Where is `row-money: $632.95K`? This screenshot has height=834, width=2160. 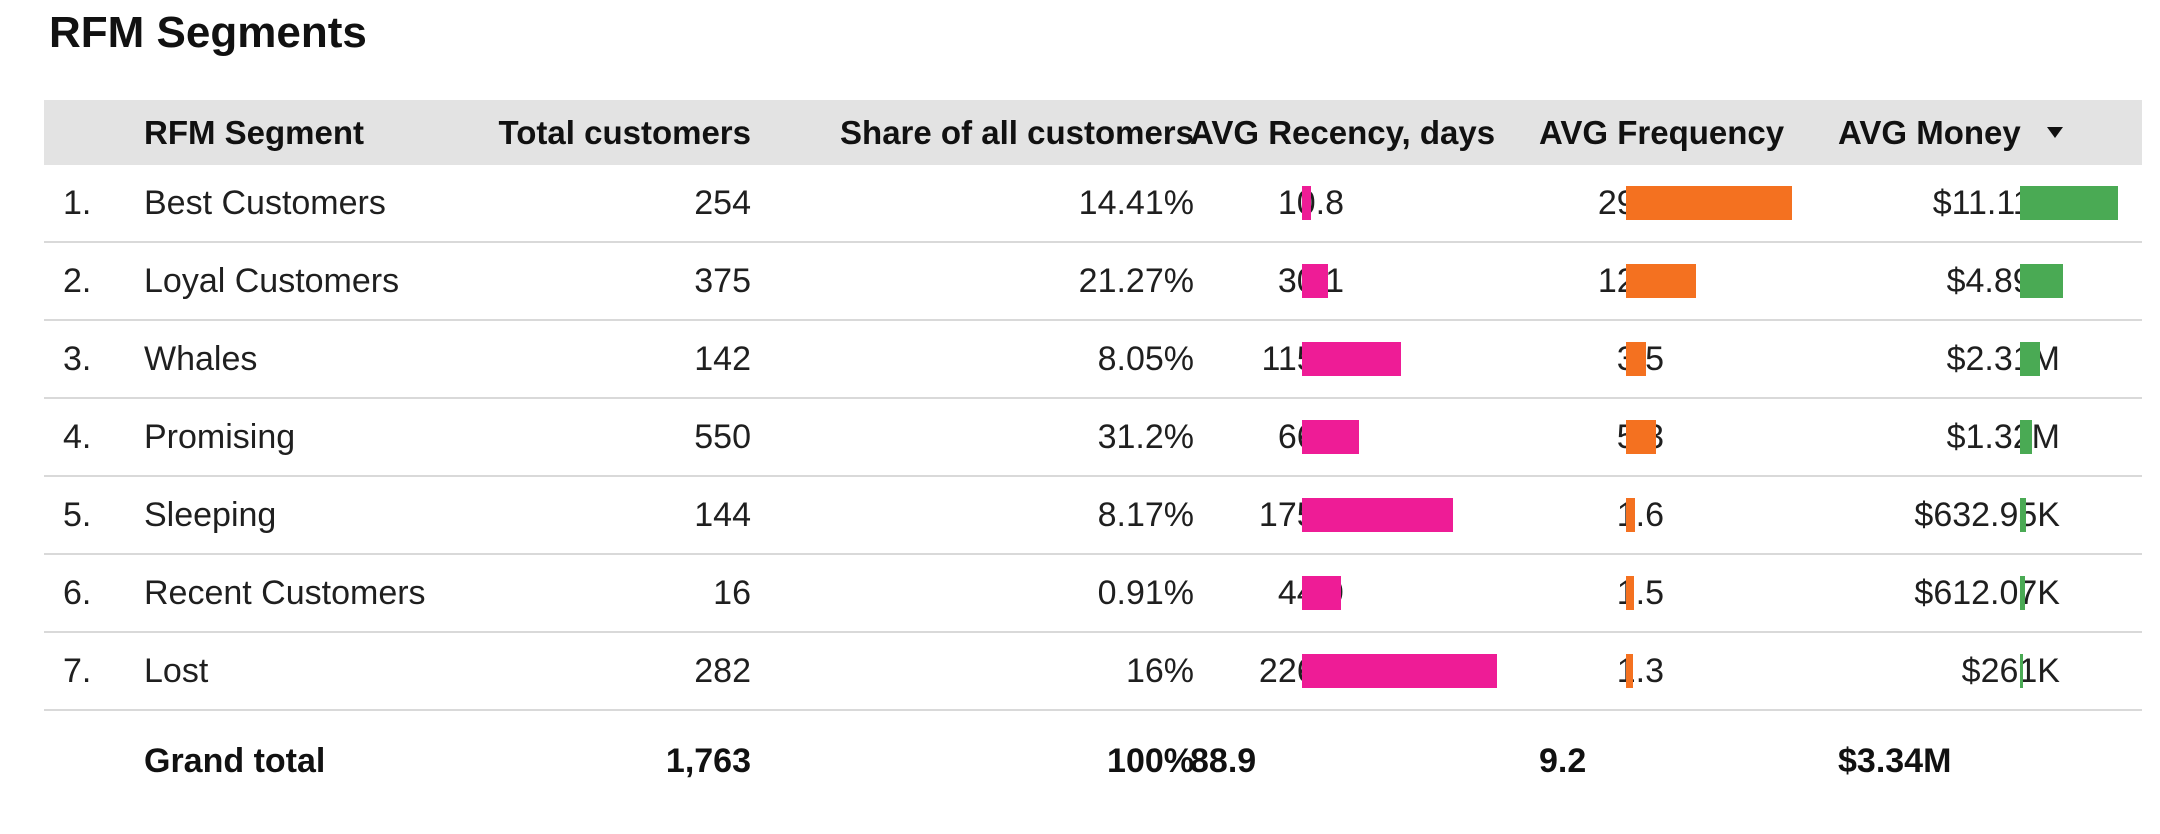
row-money: $632.95K is located at coordinates (1987, 514).